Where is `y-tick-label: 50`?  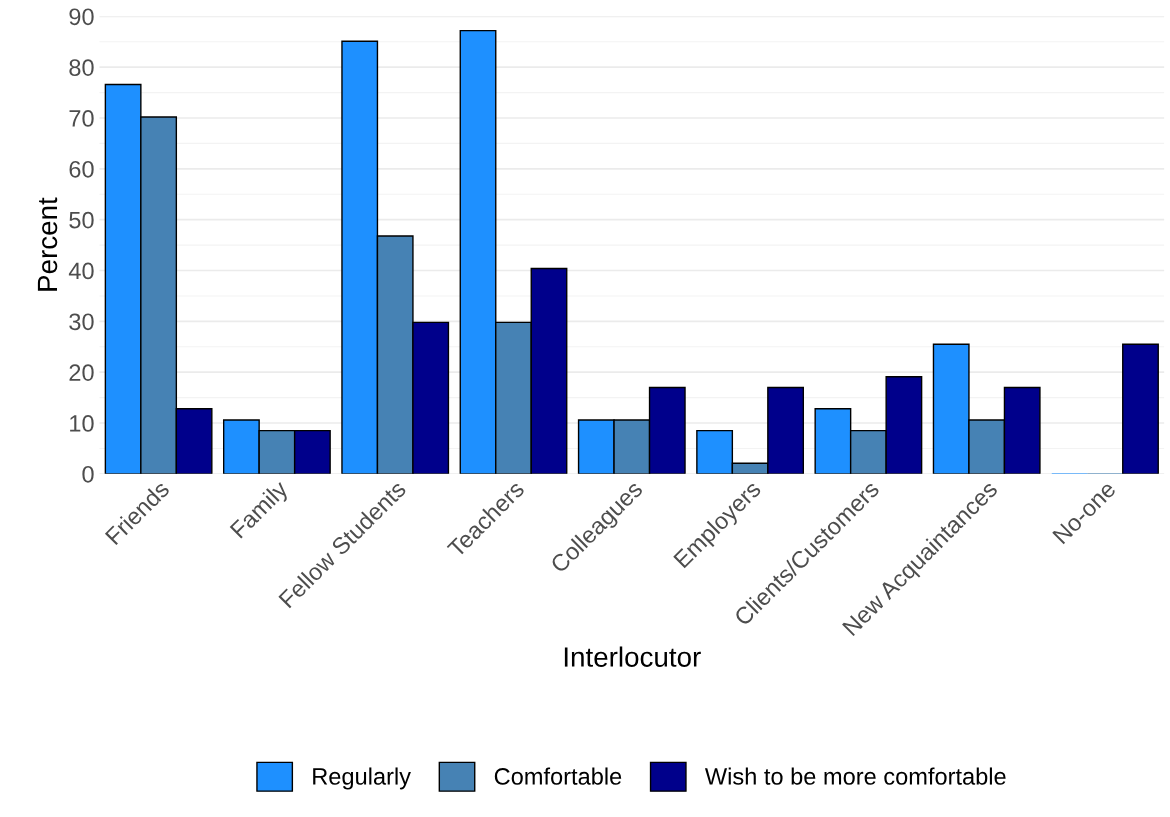 y-tick-label: 50 is located at coordinates (81, 220).